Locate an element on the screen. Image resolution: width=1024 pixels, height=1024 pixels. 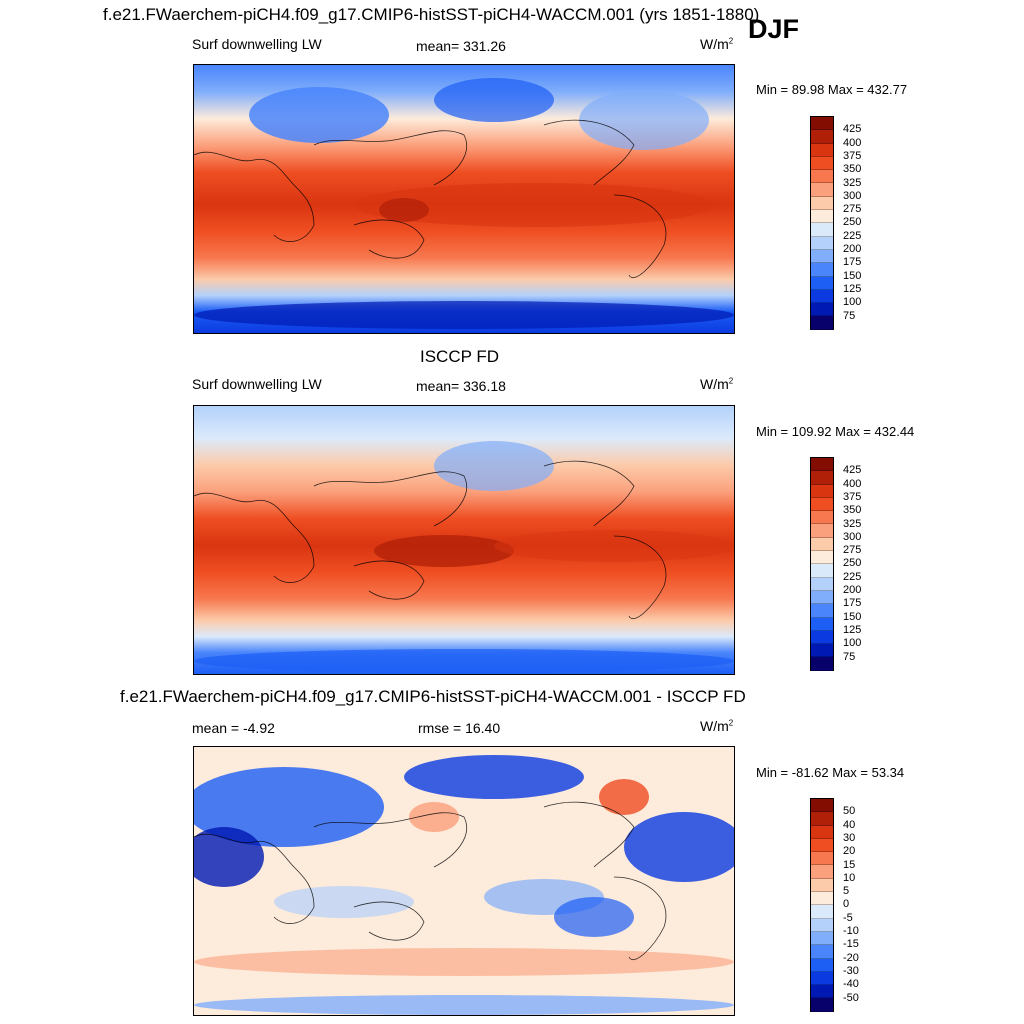
colorbar-tick-label: 20 is located at coordinates (849, 851).